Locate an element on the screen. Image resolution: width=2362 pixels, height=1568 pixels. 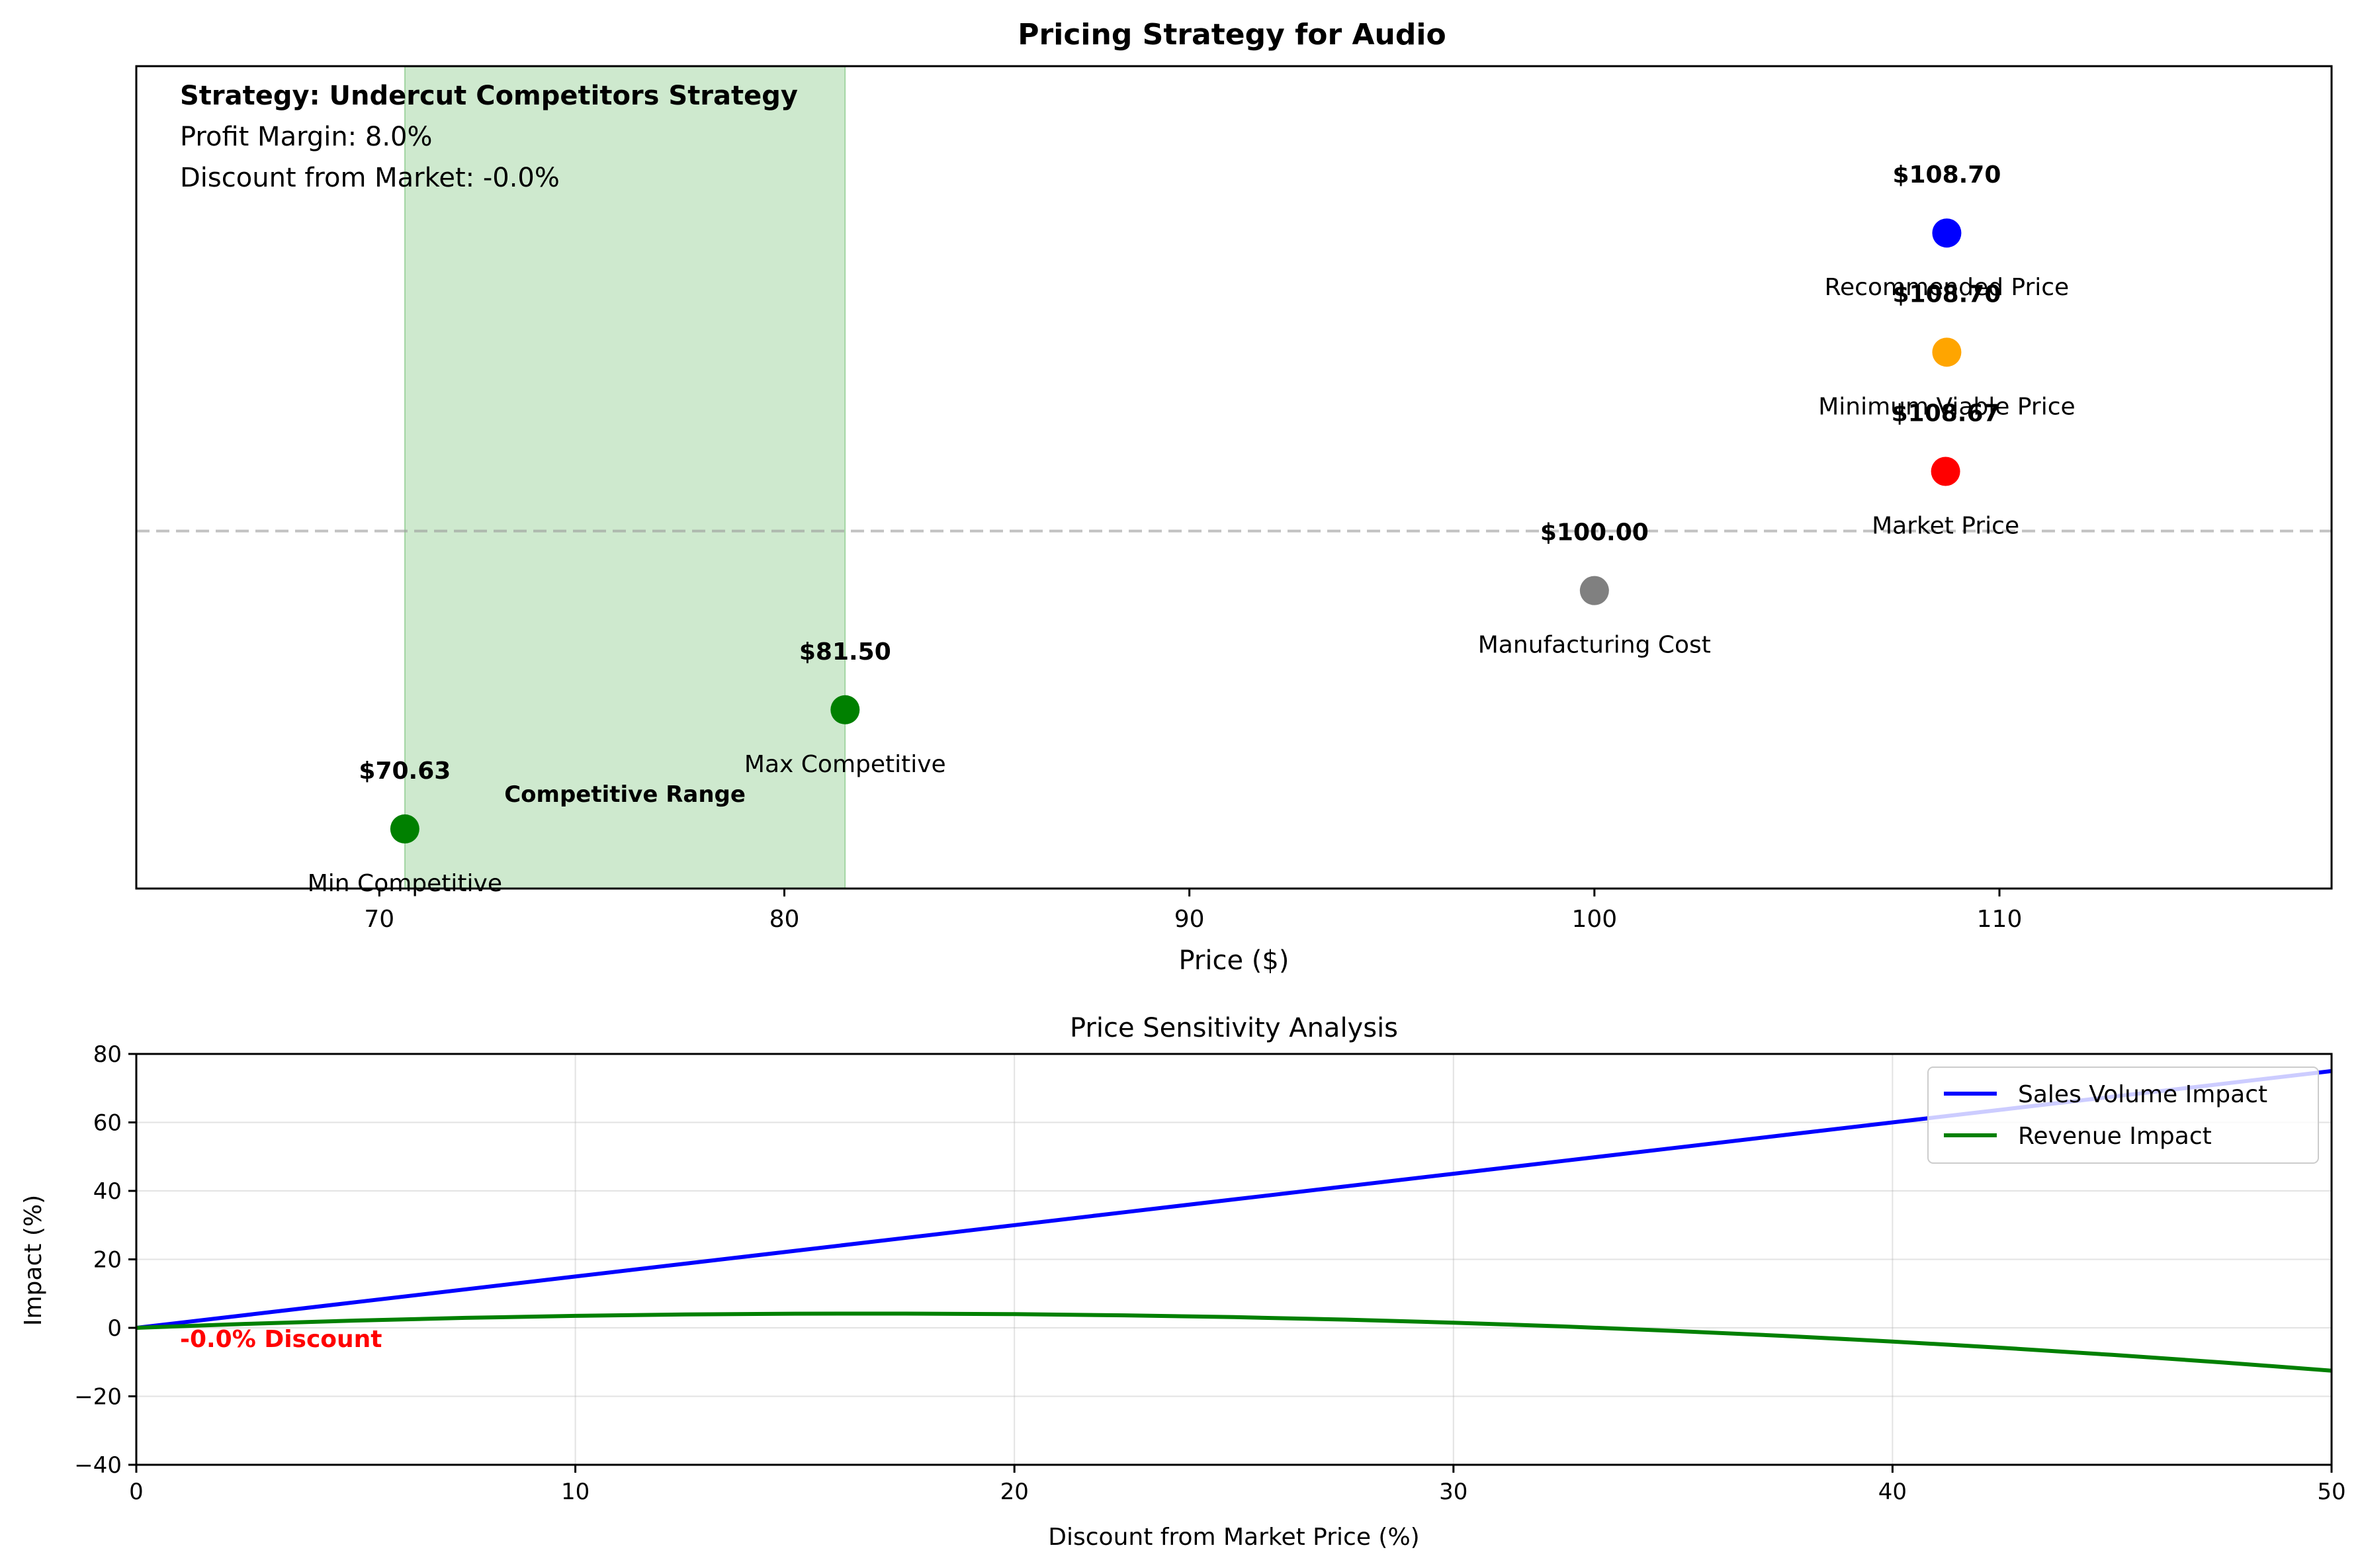
sensitivity-x-tick-label: 40 is located at coordinates (1892, 1492).